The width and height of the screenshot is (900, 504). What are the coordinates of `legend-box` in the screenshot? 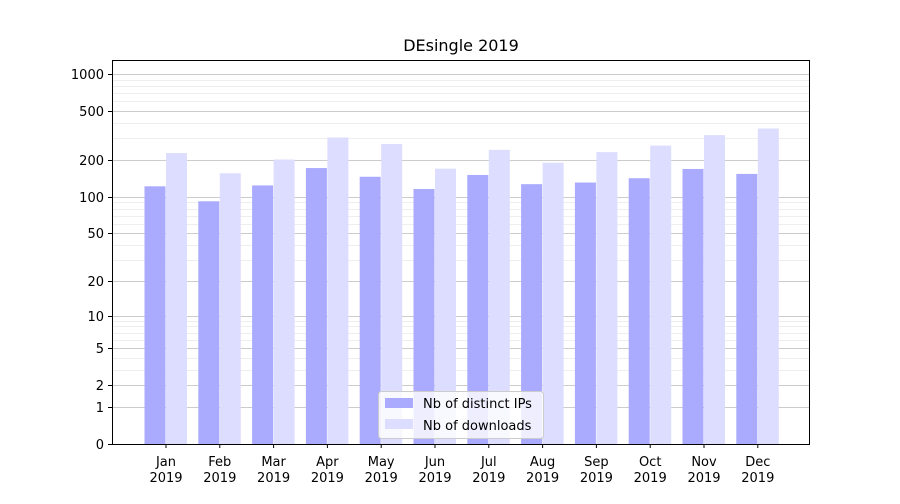 It's located at (461, 415).